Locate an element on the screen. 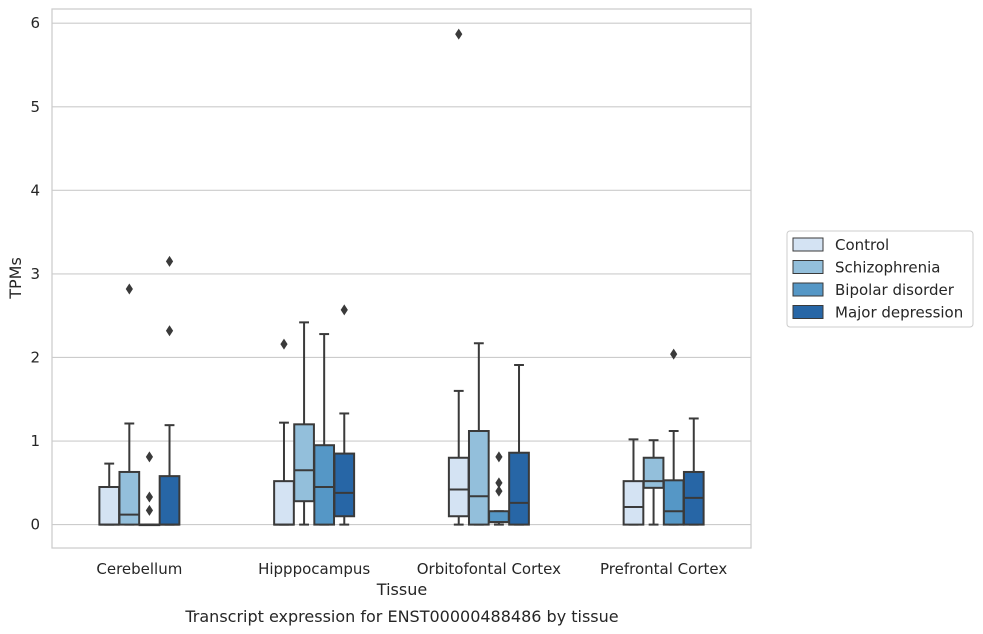  box-prefrontal-cortex-schizophrenia is located at coordinates (653, 482).